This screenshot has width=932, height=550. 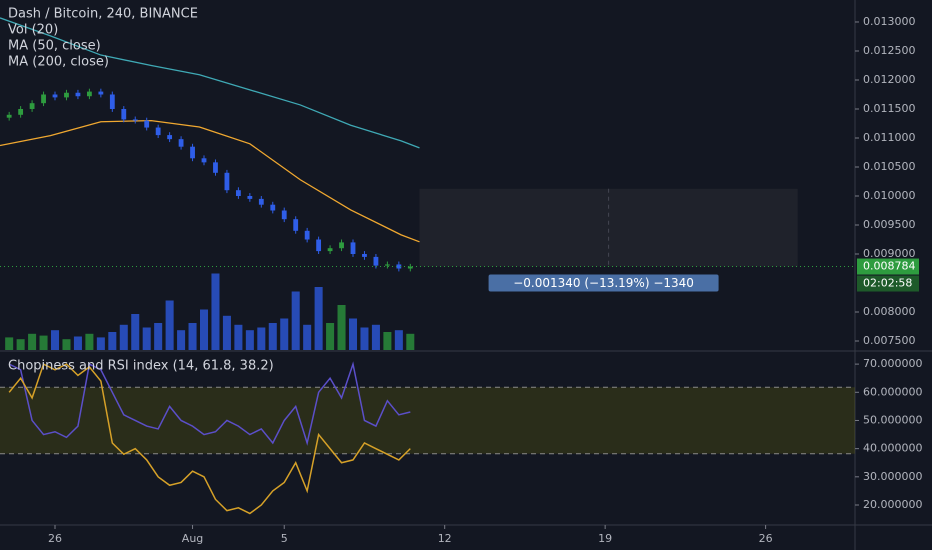 What do you see at coordinates (889, 50) in the screenshot?
I see `y-tick-label: 0.012500` at bounding box center [889, 50].